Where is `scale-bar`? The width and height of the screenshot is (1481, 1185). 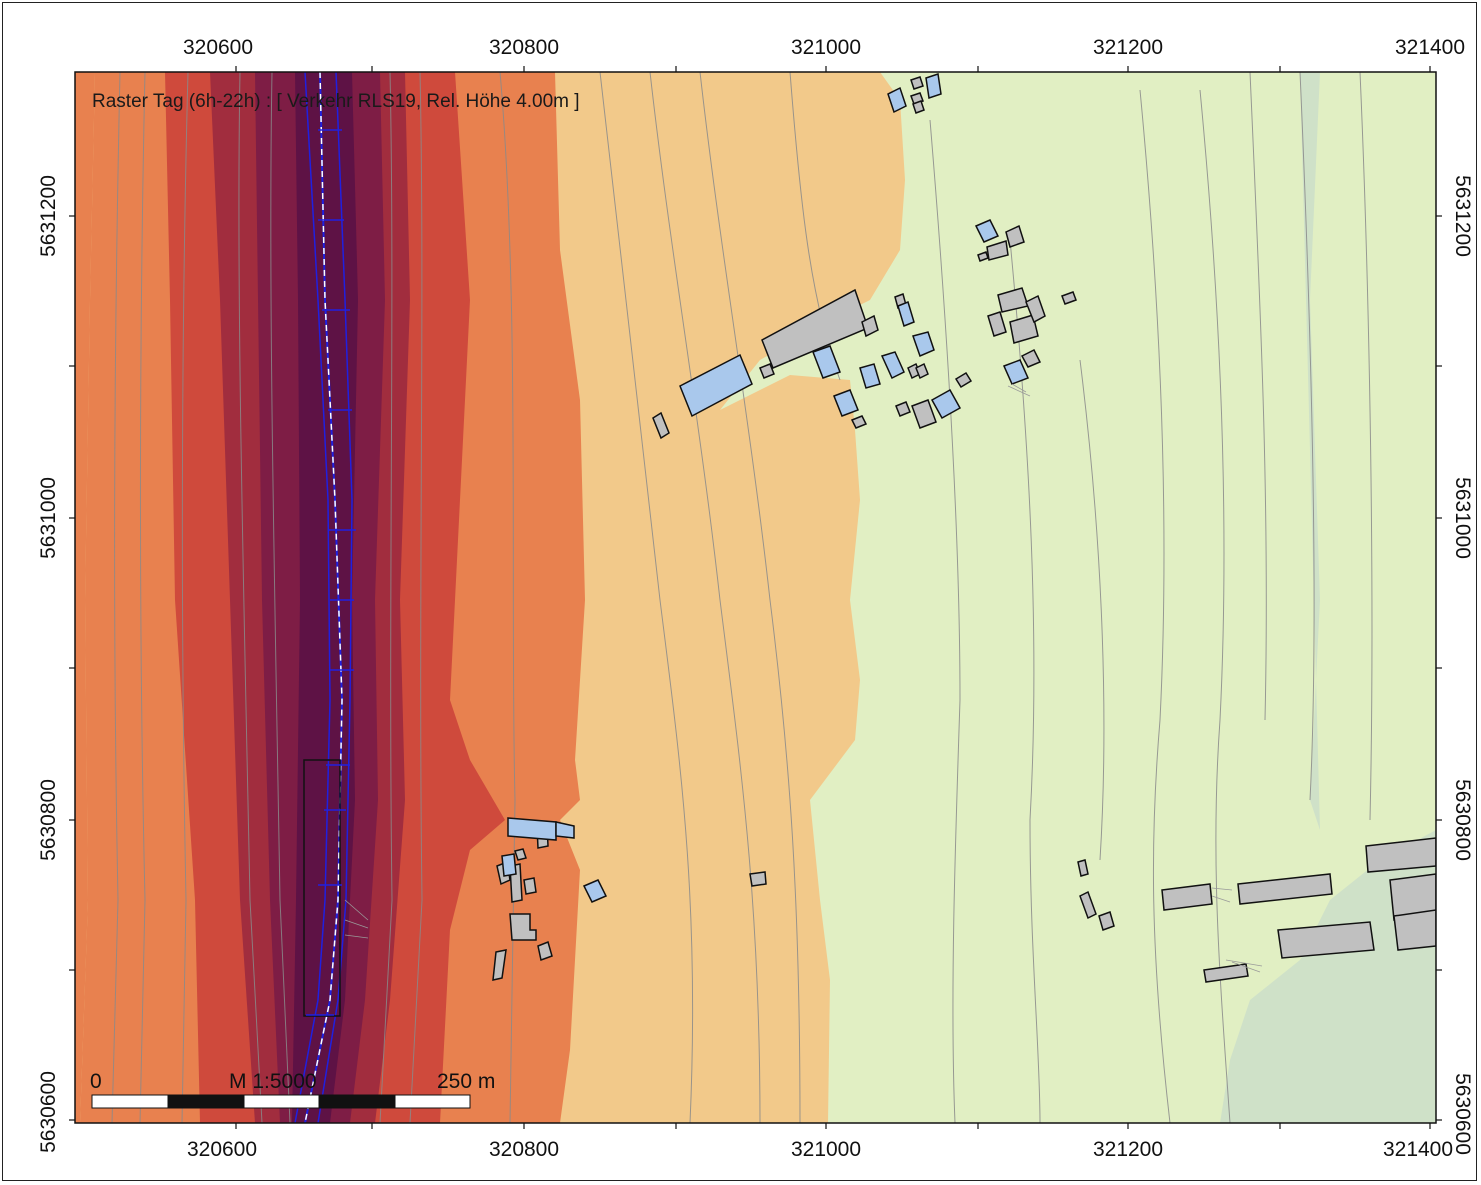
scale-bar is located at coordinates (281, 1101).